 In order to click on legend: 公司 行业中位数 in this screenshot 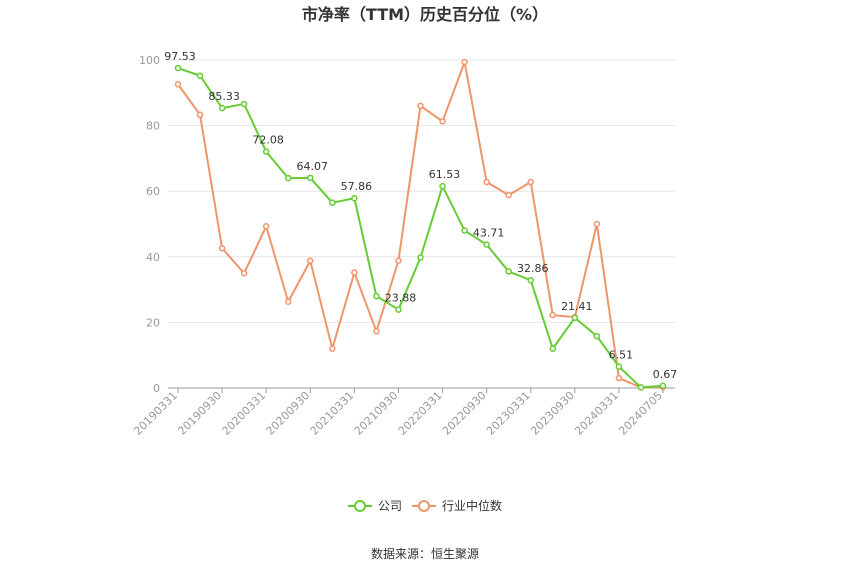, I will do `click(425, 505)`.